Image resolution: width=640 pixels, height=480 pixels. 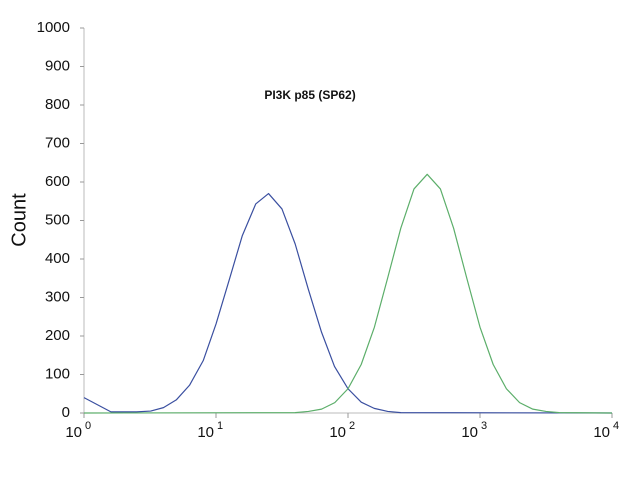 What do you see at coordinates (616, 426) in the screenshot?
I see `x-tick-exponent: 4` at bounding box center [616, 426].